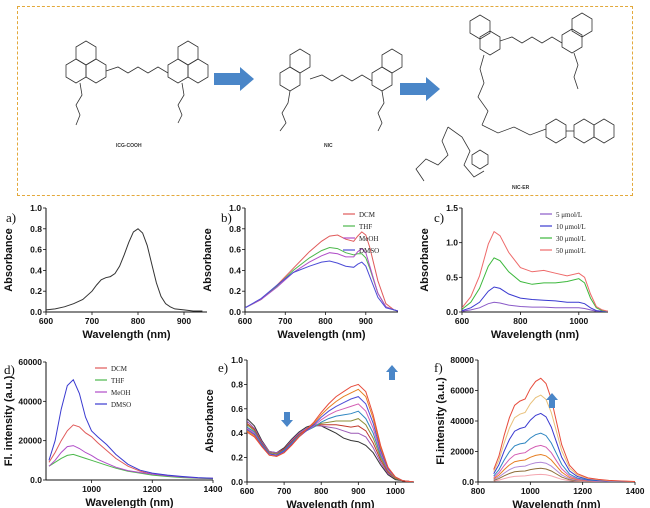 The image size is (650, 508). I want to click on legend-label: MeOH, so click(368, 239).